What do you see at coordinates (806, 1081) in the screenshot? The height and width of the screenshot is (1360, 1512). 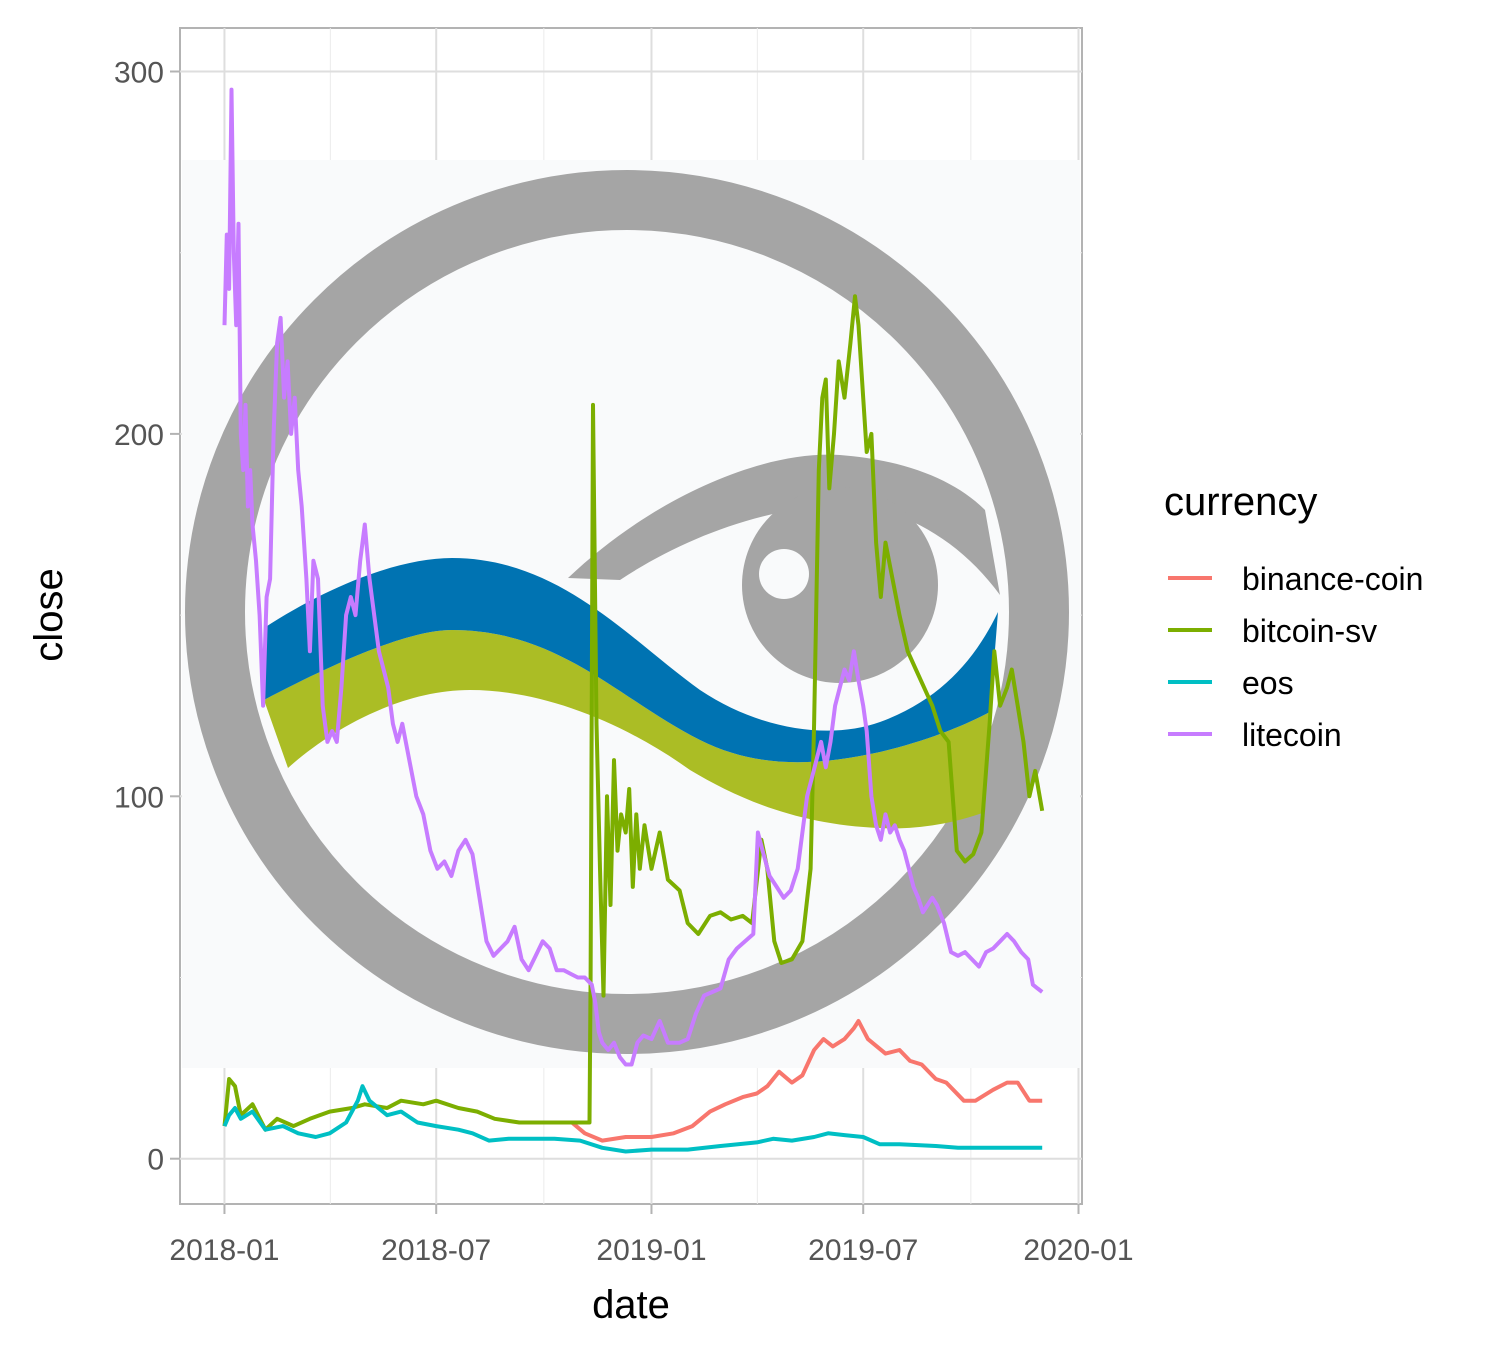 I see `series-line-binance-coin` at bounding box center [806, 1081].